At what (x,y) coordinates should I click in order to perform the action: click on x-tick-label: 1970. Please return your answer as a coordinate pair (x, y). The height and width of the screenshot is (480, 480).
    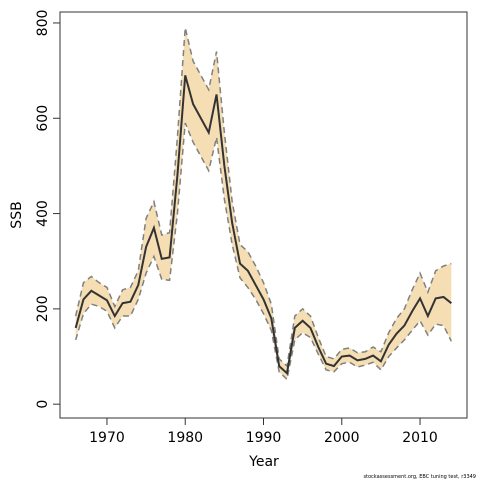
    Looking at the image, I should click on (107, 438).